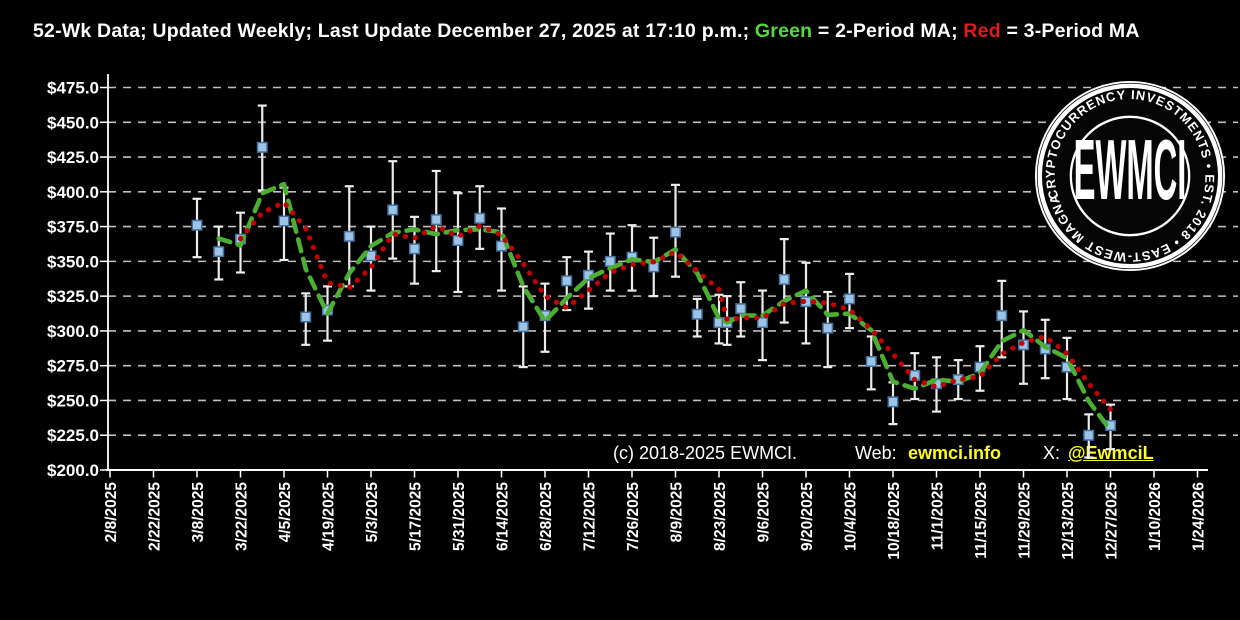  Describe the element at coordinates (590, 516) in the screenshot. I see `x-axis-label: 7/12/2025` at that location.